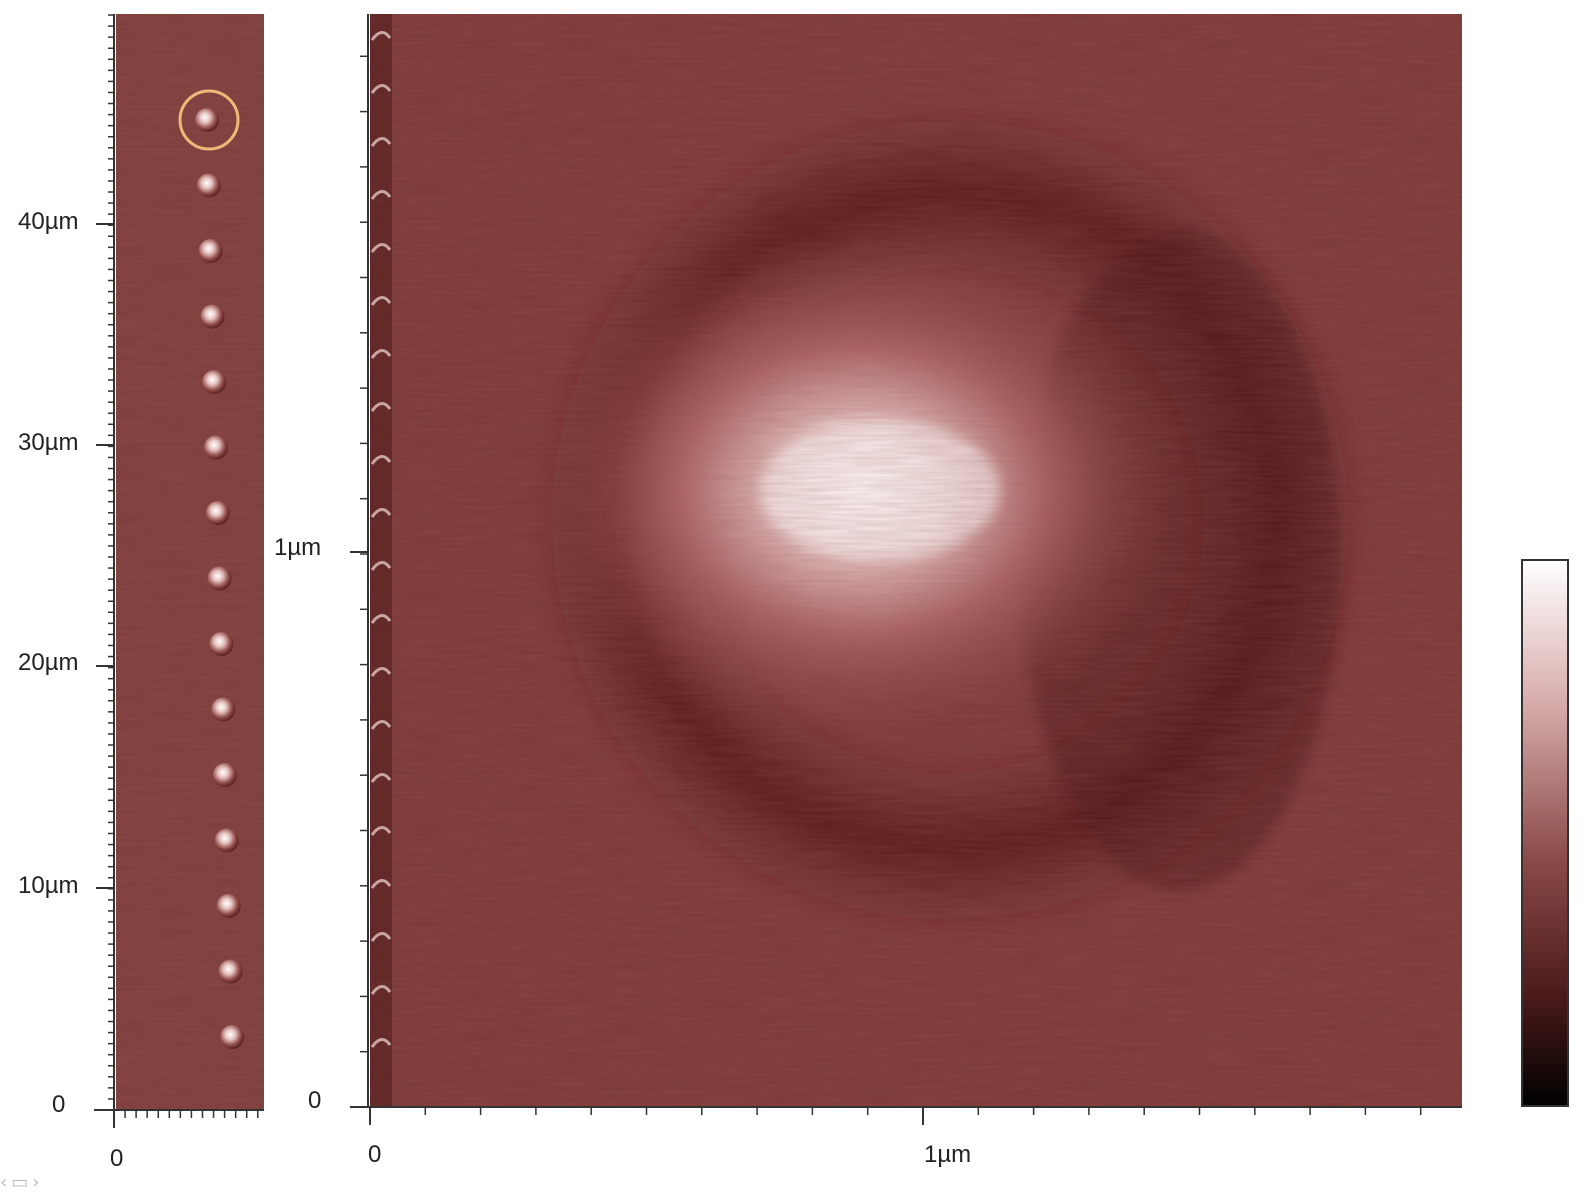 This screenshot has width=1596, height=1194. I want to click on edge-artifacts, so click(381, 560).